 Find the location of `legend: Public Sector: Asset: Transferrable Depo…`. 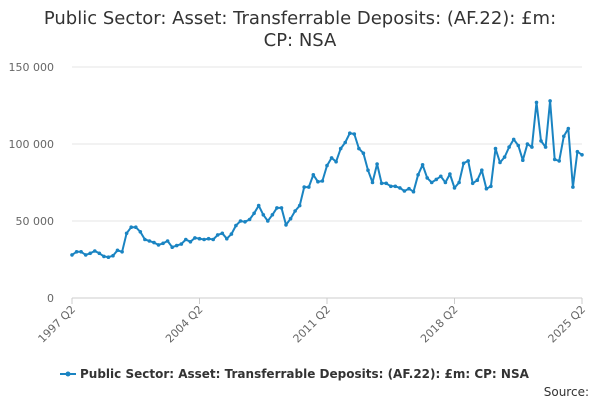

legend: Public Sector: Asset: Transferrable Depo… is located at coordinates (295, 374).